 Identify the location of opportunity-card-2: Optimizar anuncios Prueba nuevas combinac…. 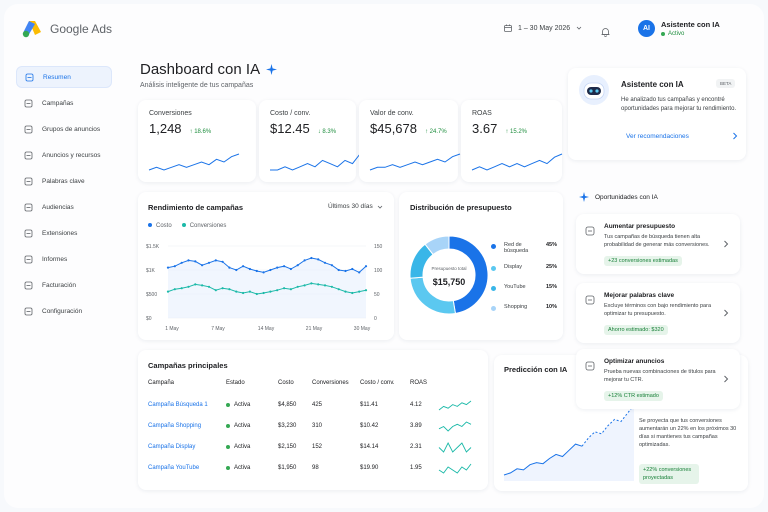
(658, 379).